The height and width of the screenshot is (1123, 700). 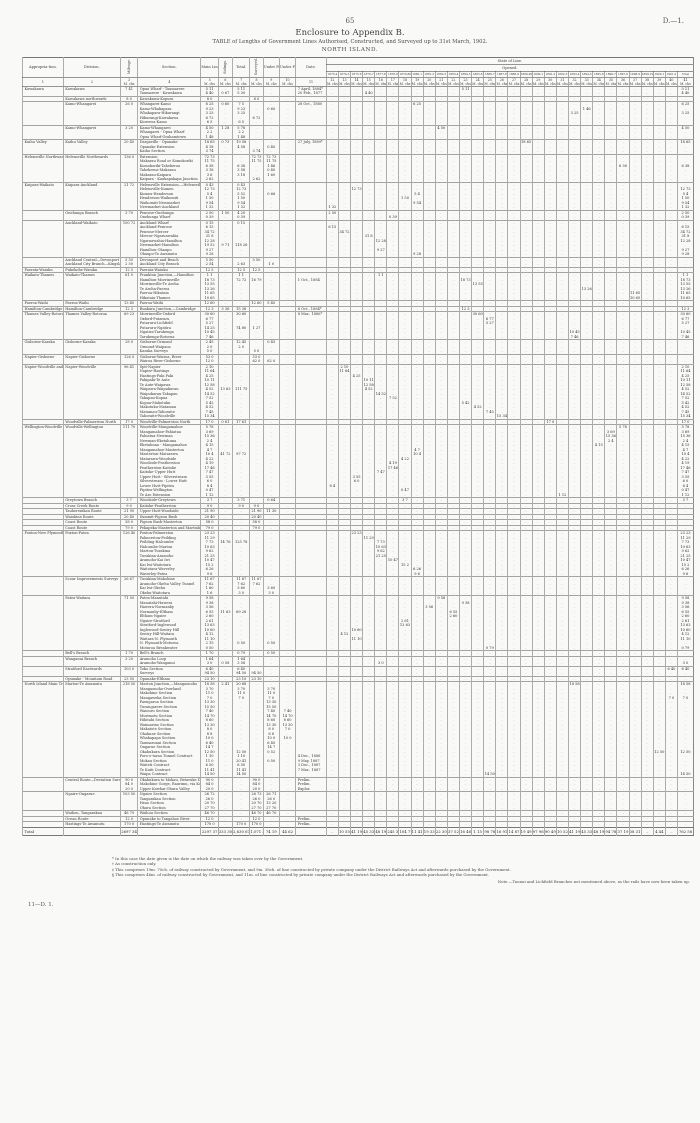 I want to click on cell: 5 78, so click(x=209, y=427).